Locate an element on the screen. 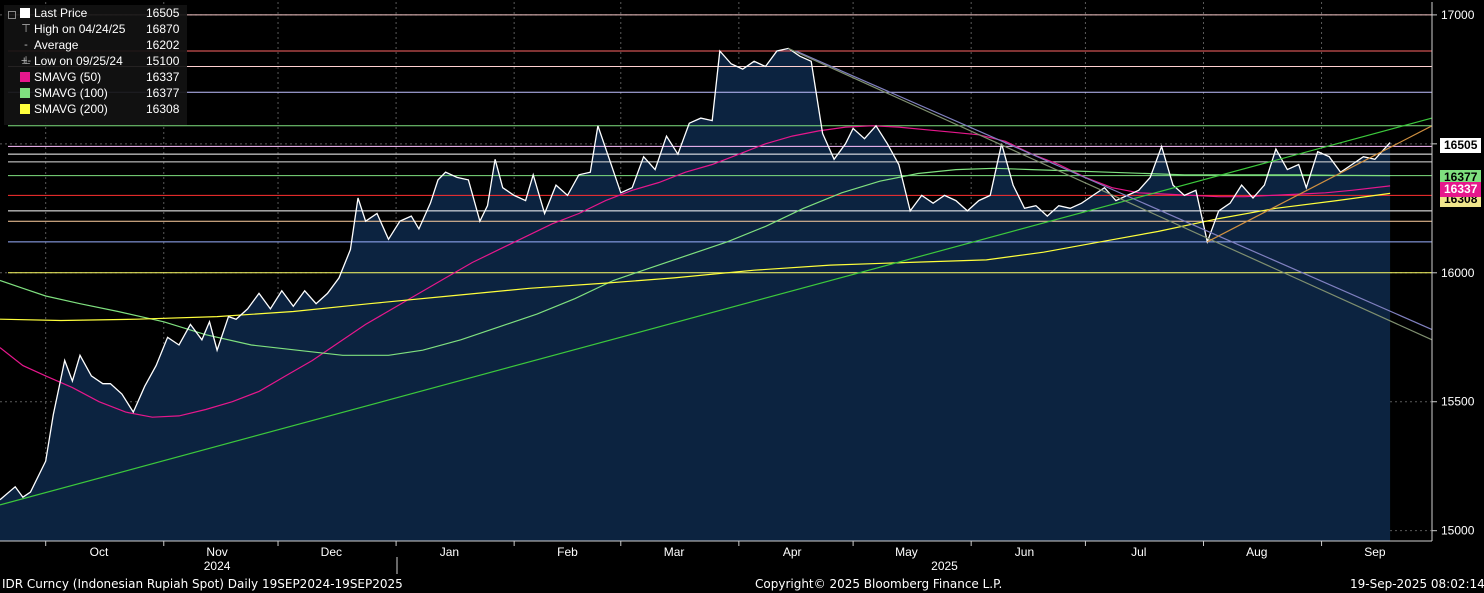 This screenshot has height=593, width=1484. x-tick-label: Aug is located at coordinates (1256, 552).